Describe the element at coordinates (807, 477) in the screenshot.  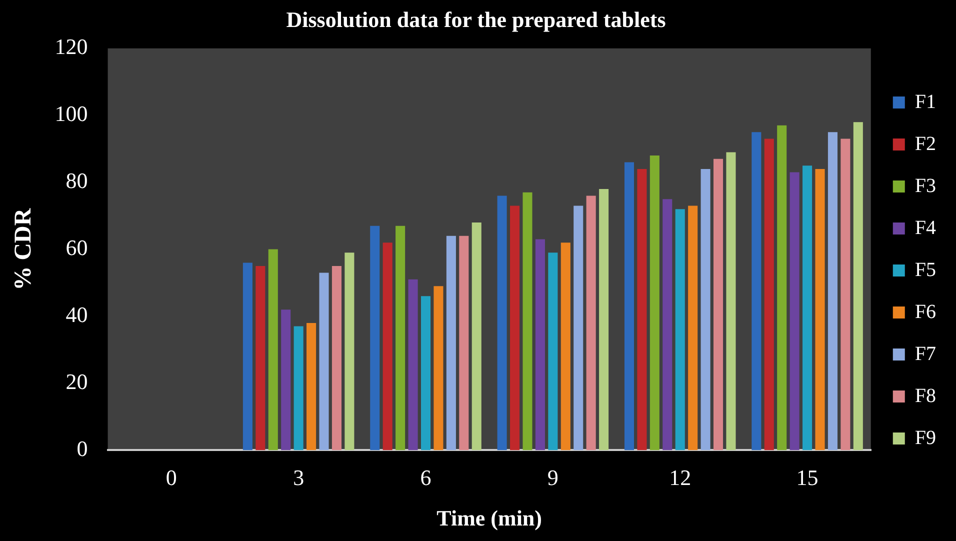
I see `x-tick-label: 15` at that location.